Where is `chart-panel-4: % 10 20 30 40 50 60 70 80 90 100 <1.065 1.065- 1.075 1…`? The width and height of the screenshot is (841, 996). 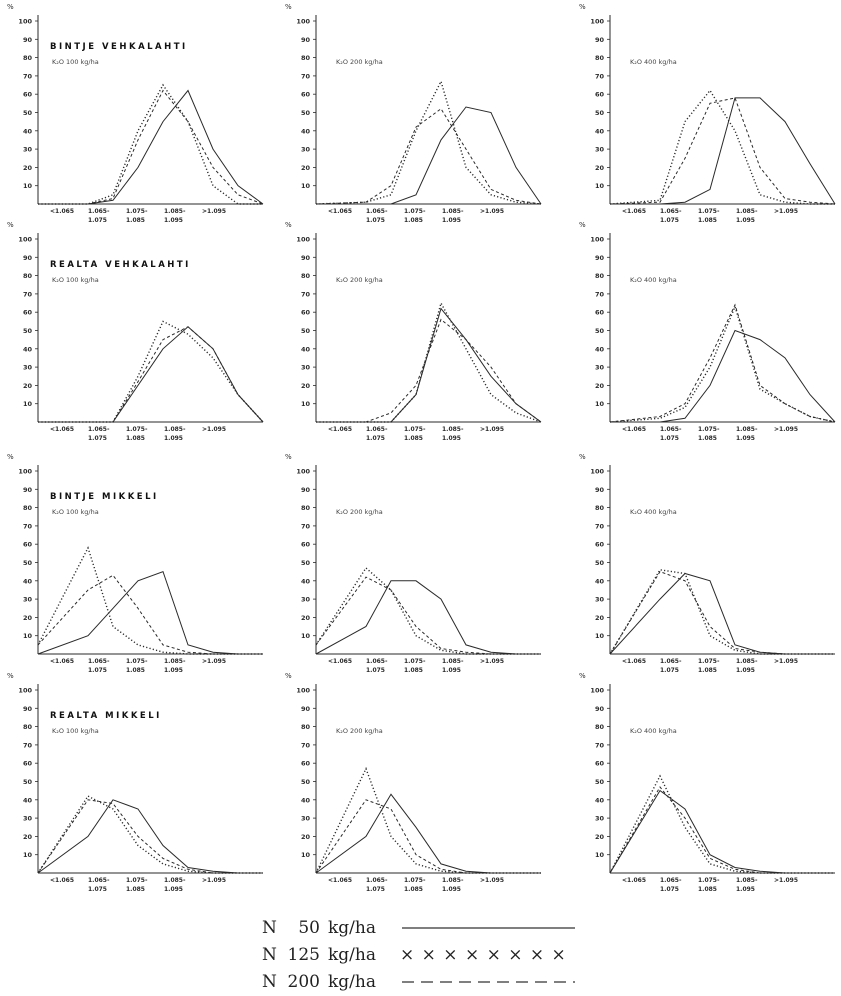
chart-panel-4: % 10 20 30 40 50 60 70 80 90 100 <1.065 1.065- 1.075 1… is located at coordinates (135, 331).